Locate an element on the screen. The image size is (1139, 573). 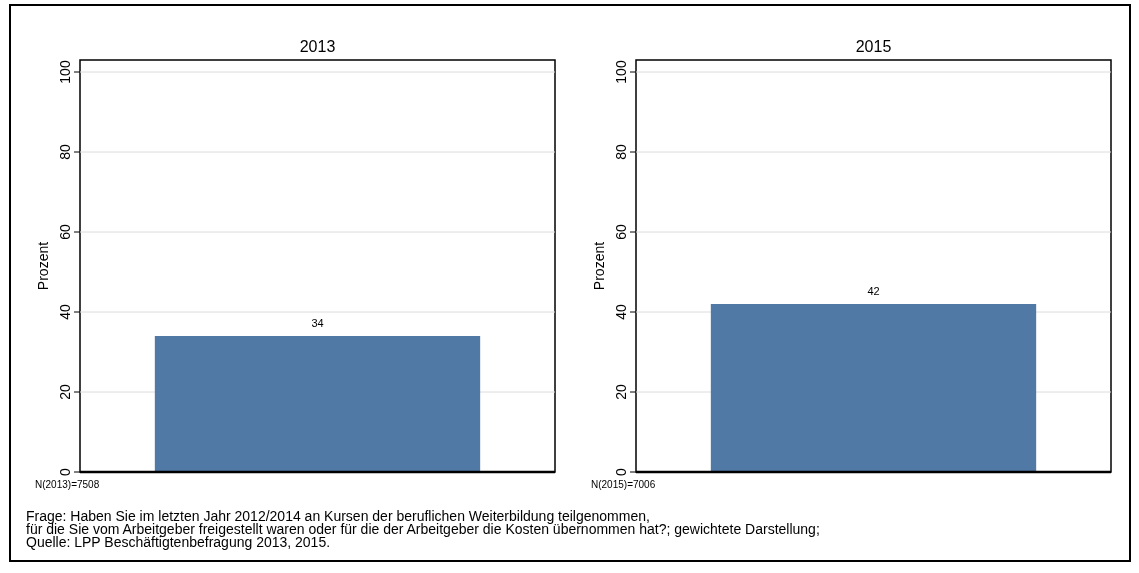
chart-title: 2015 is located at coordinates (873, 46).